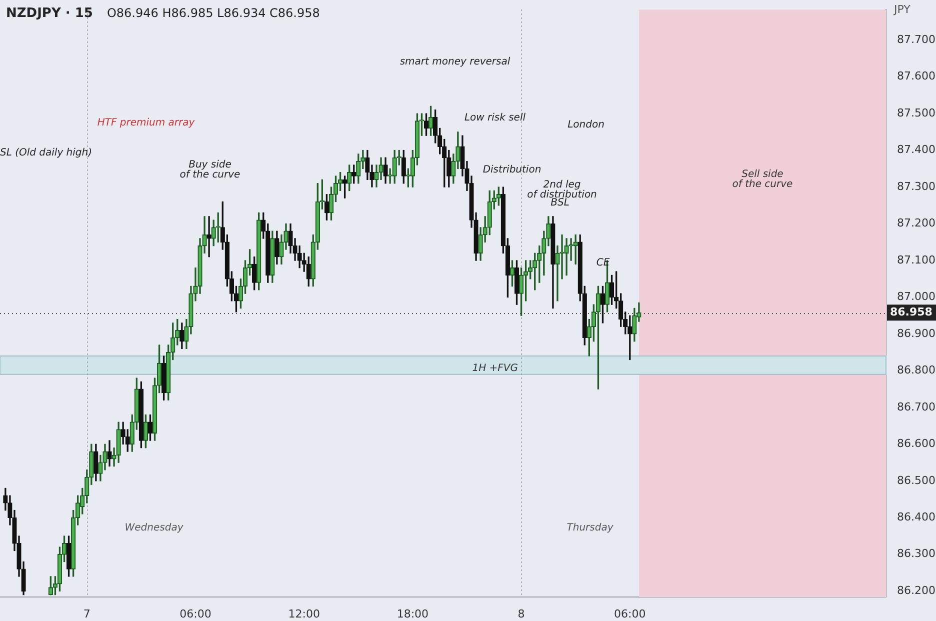 This screenshot has height=621, width=936. Describe the element at coordinates (304, 613) in the screenshot. I see `x-tick-label: 12:00` at that location.